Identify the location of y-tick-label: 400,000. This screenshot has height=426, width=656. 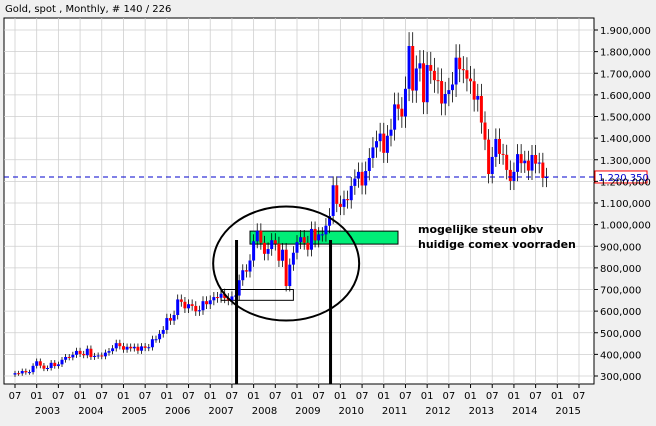
(620, 355).